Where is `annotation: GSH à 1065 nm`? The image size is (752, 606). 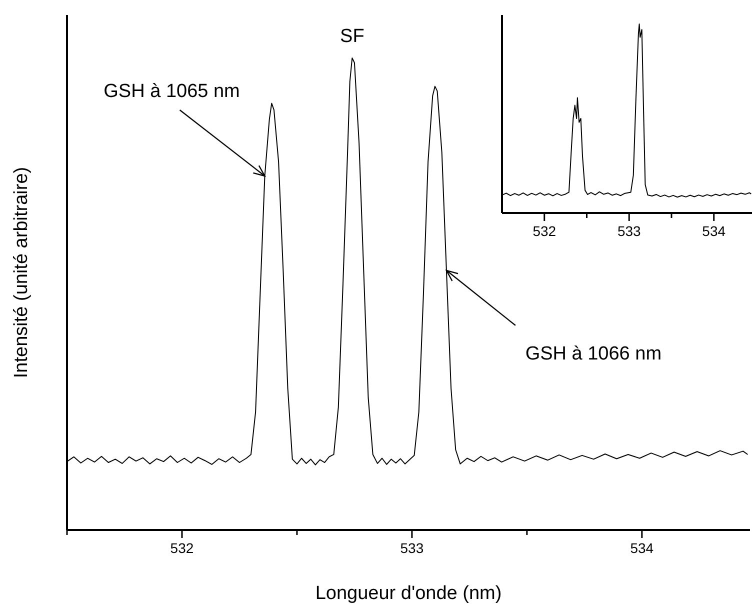
annotation: GSH à 1065 nm is located at coordinates (172, 91).